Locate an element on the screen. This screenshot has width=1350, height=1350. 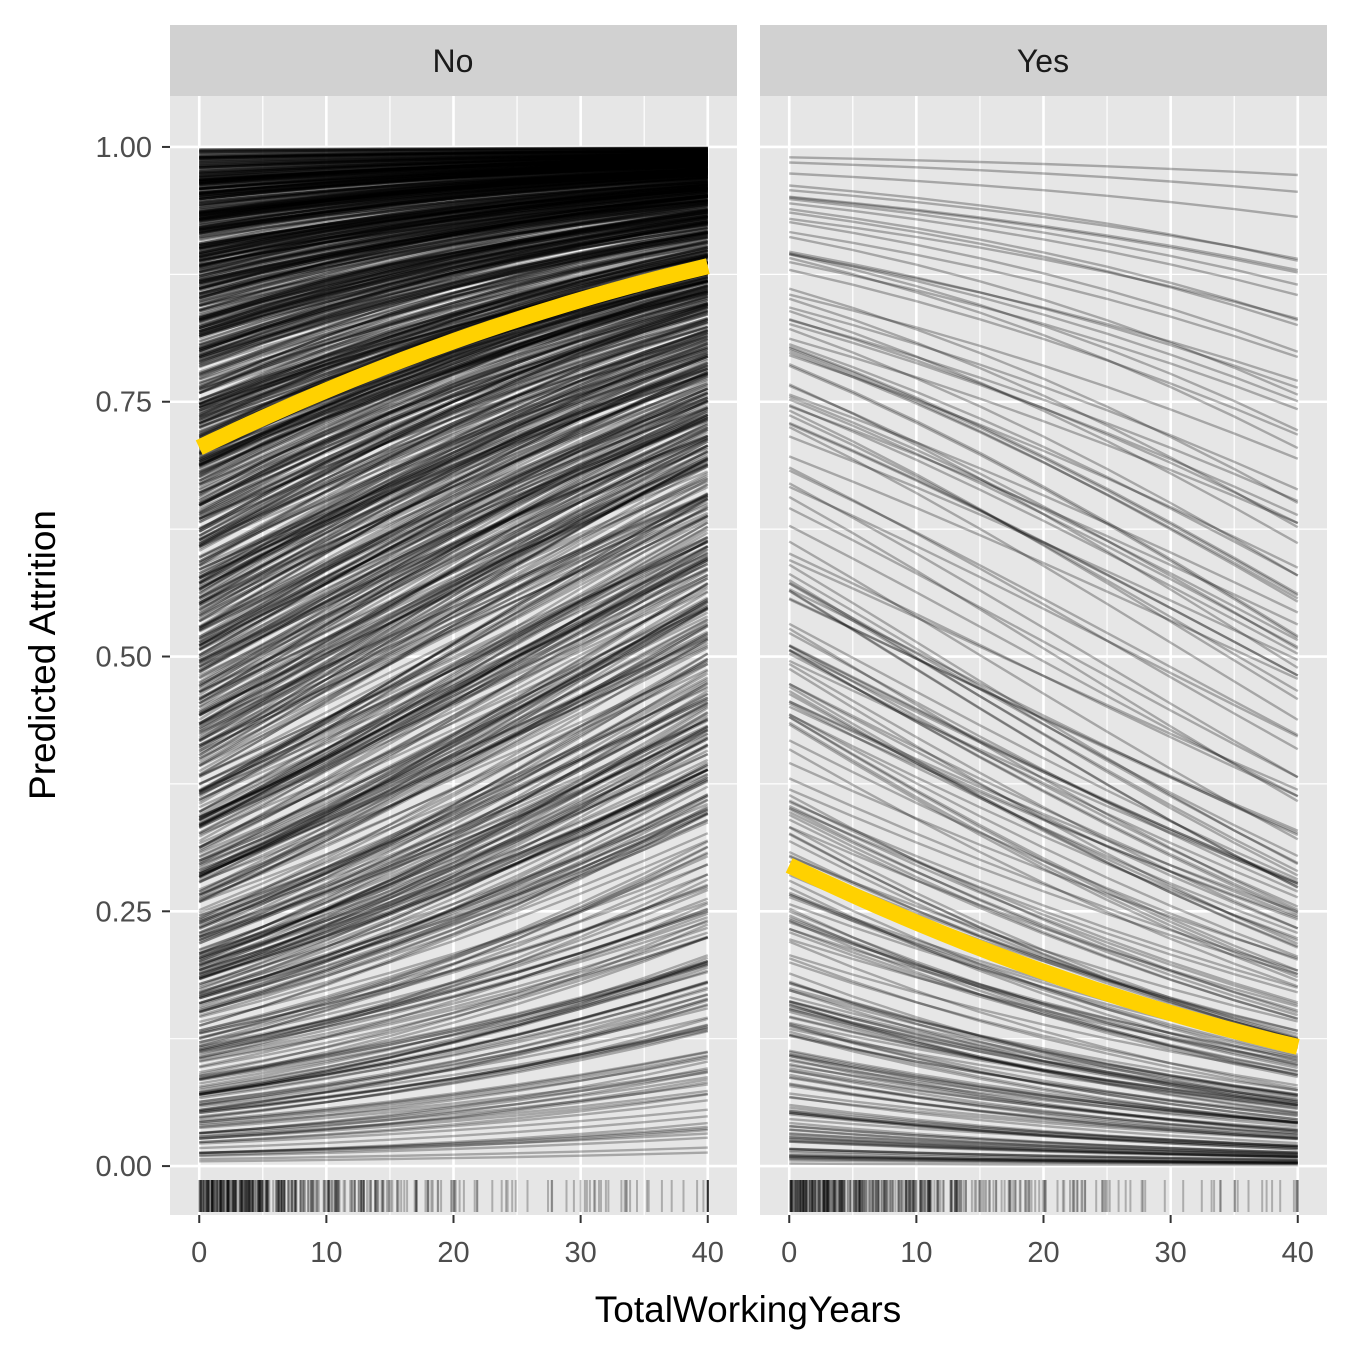
x-tick-label: 30 is located at coordinates (580, 1253).